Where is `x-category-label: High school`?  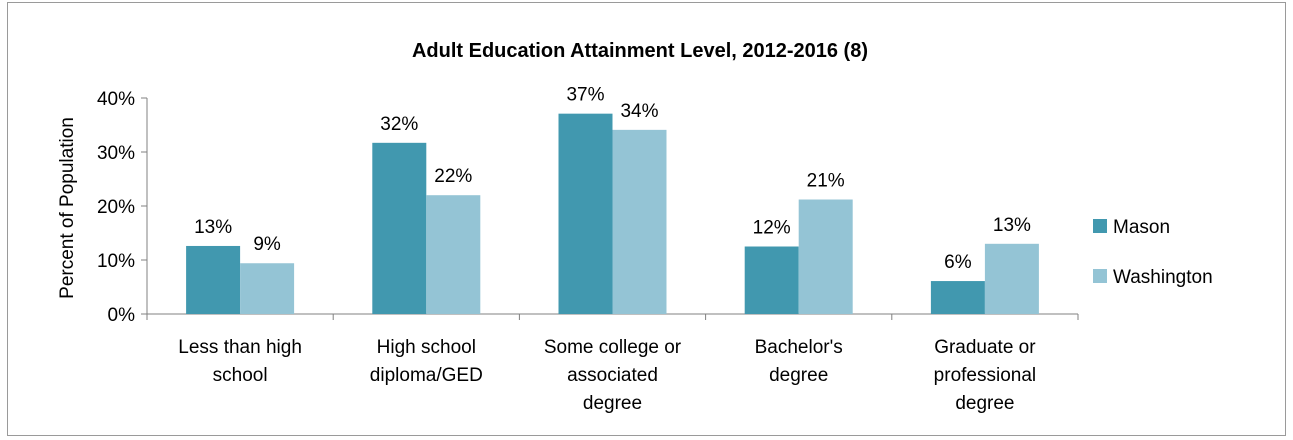
x-category-label: High school is located at coordinates (426, 347).